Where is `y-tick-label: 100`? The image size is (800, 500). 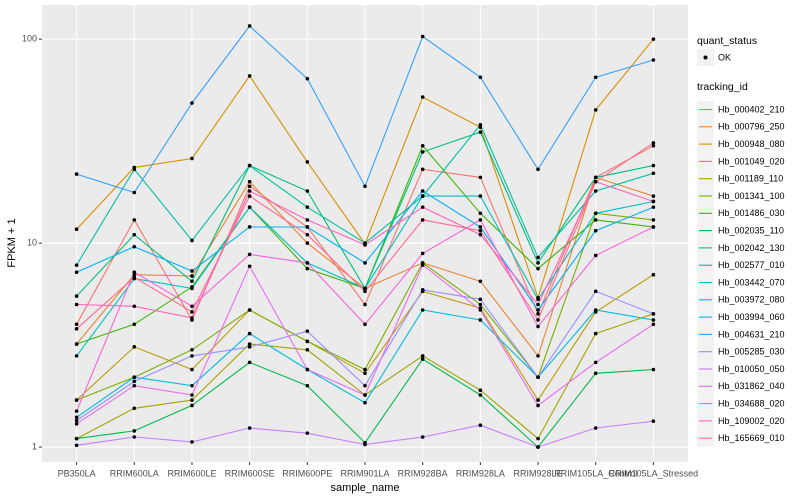
y-tick-label: 100 is located at coordinates (29, 39).